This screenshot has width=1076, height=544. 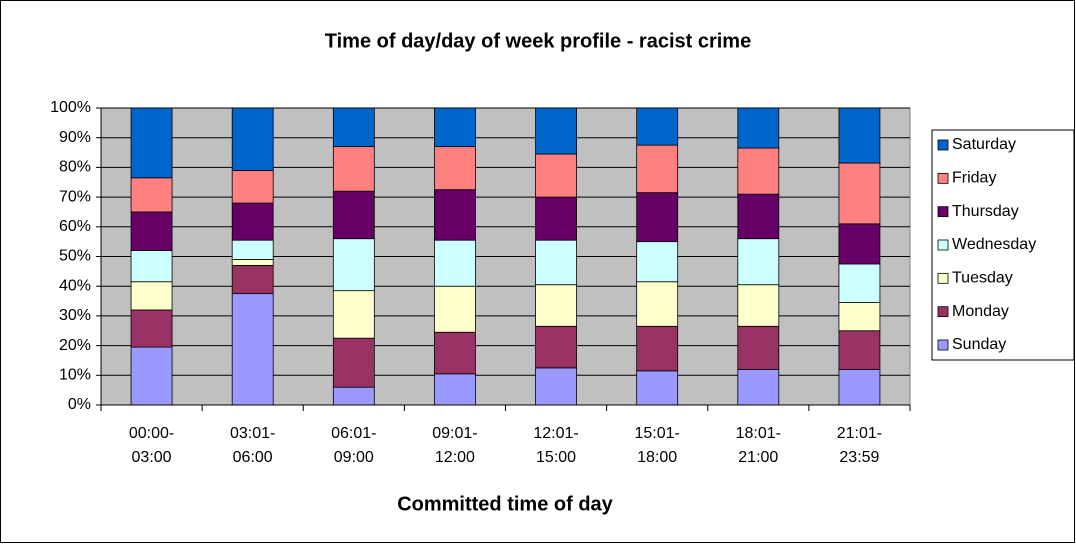 I want to click on y-tick-label: 50%, so click(x=75, y=256).